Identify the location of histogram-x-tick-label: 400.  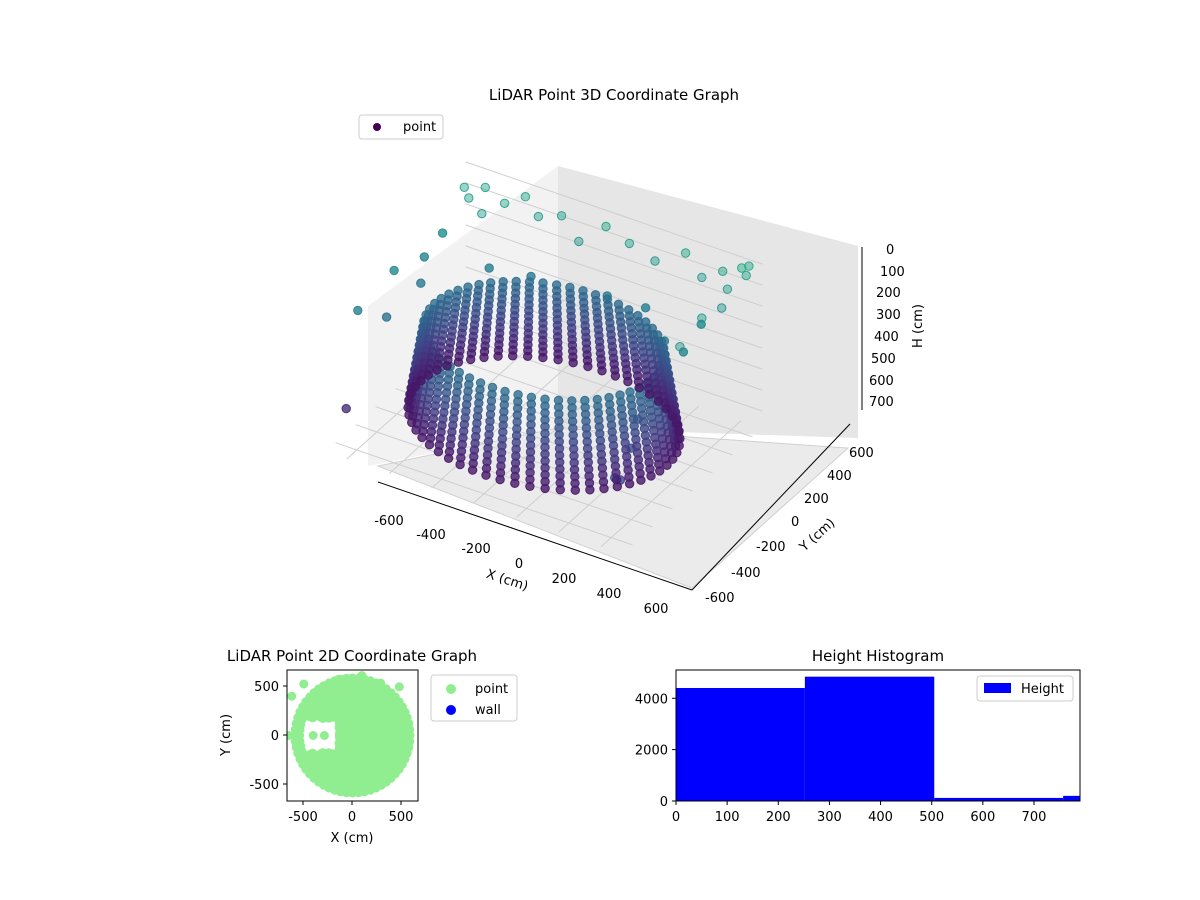
(880, 817).